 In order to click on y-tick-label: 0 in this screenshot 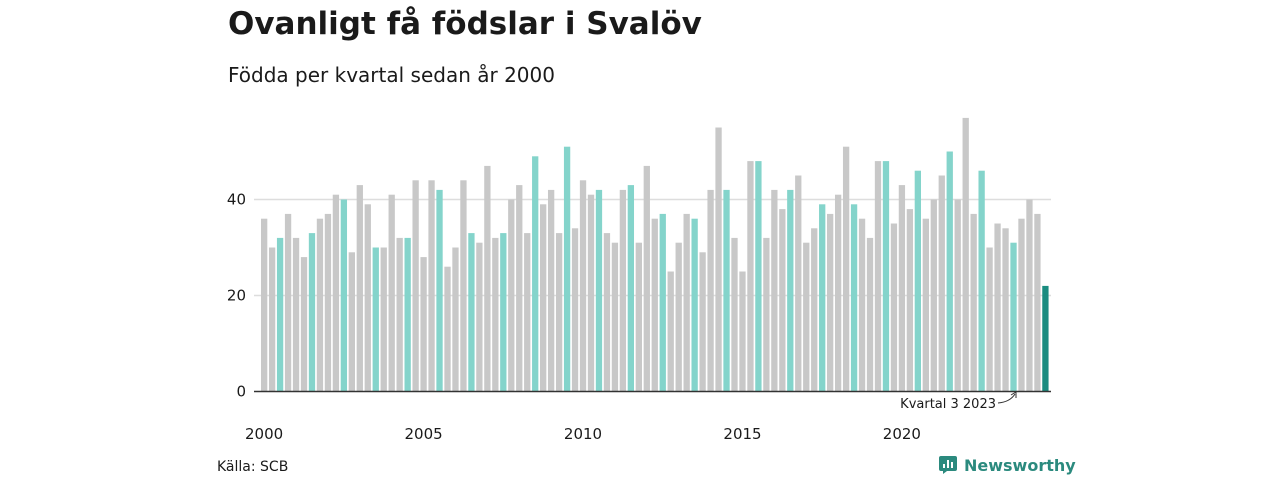, I will do `click(241, 392)`.